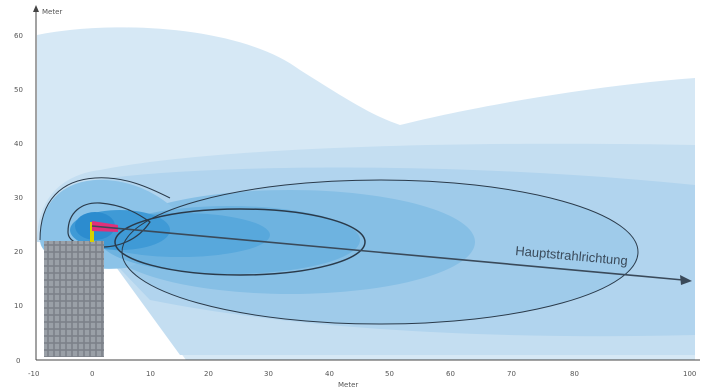  Describe the element at coordinates (268, 374) in the screenshot. I see `x-tick-label: 30` at that location.